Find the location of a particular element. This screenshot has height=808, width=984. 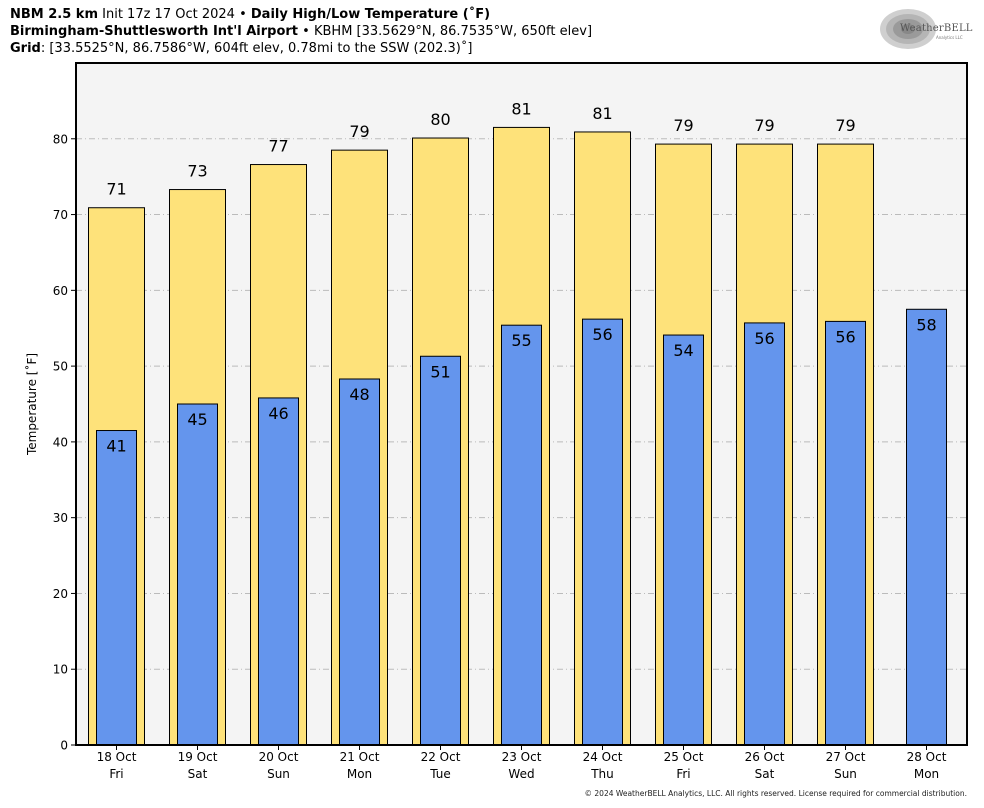

x-tick-label-date: 19 Oct is located at coordinates (198, 757).